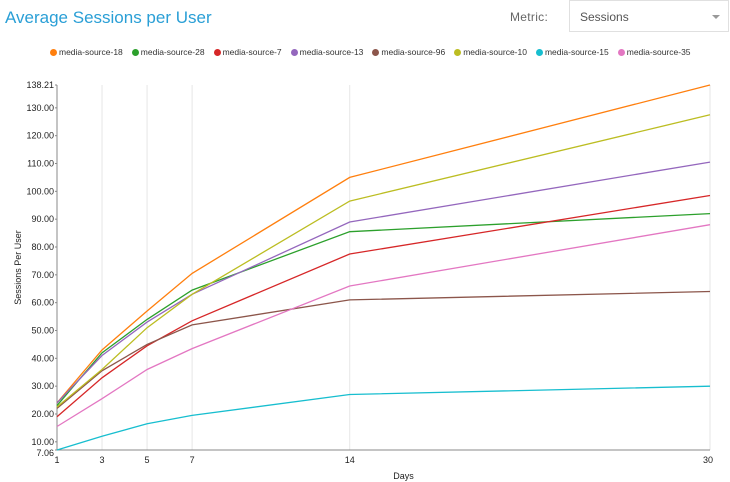 The width and height of the screenshot is (730, 482). I want to click on legend-label: media-source-7, so click(252, 52).